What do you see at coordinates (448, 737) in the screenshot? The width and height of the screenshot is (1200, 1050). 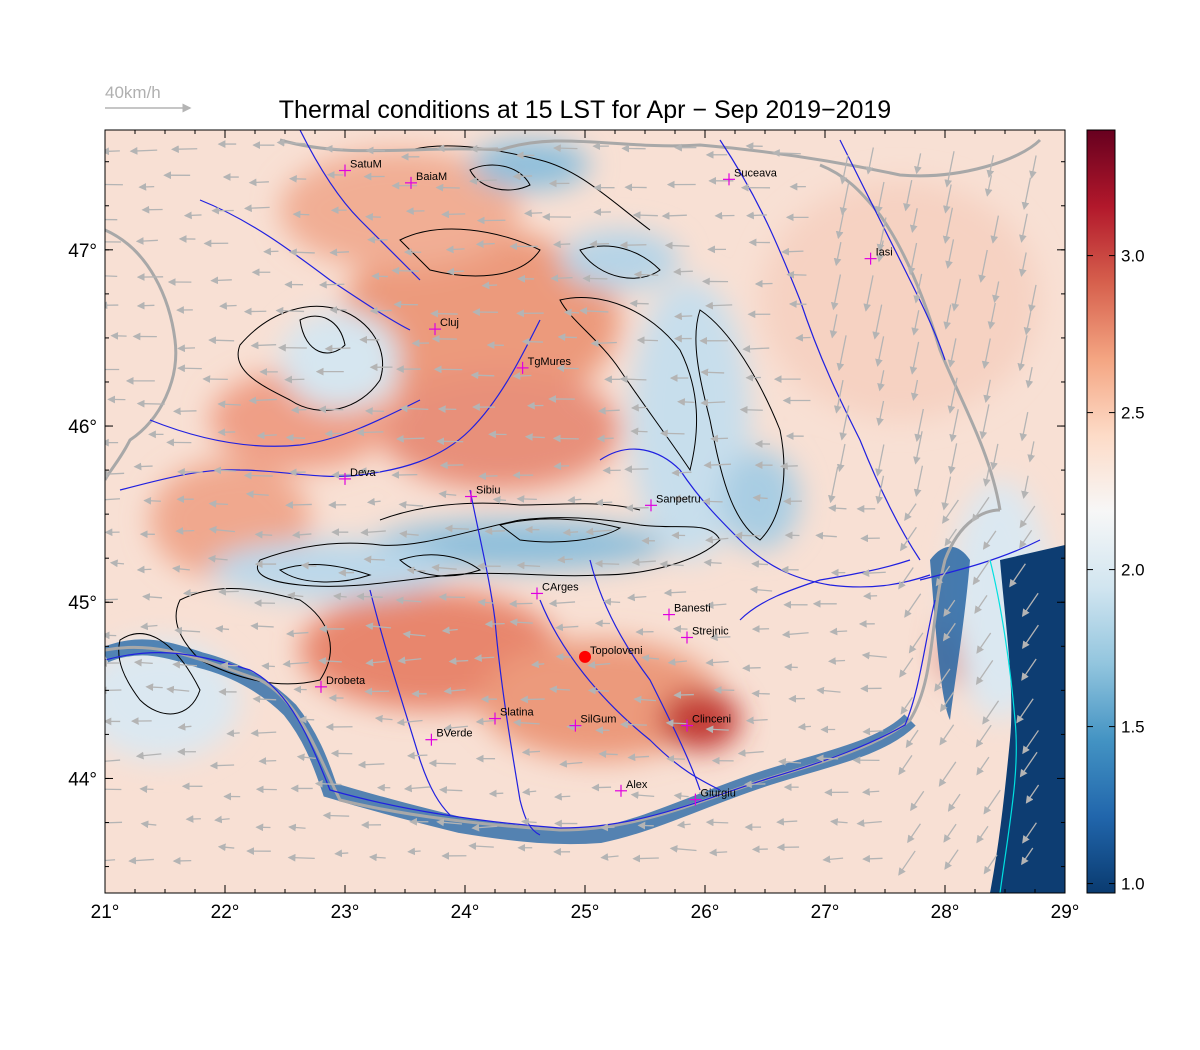 I see `station-bverde: BVerde` at bounding box center [448, 737].